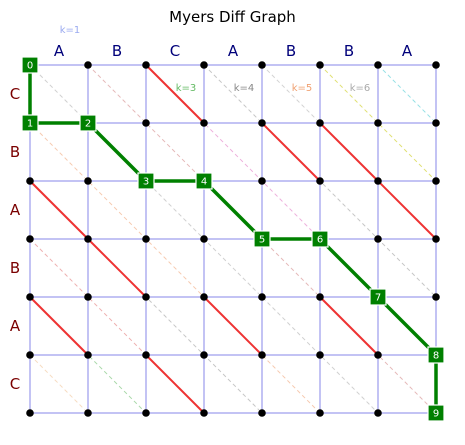 This screenshot has width=465, height=445. What do you see at coordinates (232, 17) in the screenshot?
I see `graph-title: Myers Diff Graph` at bounding box center [232, 17].